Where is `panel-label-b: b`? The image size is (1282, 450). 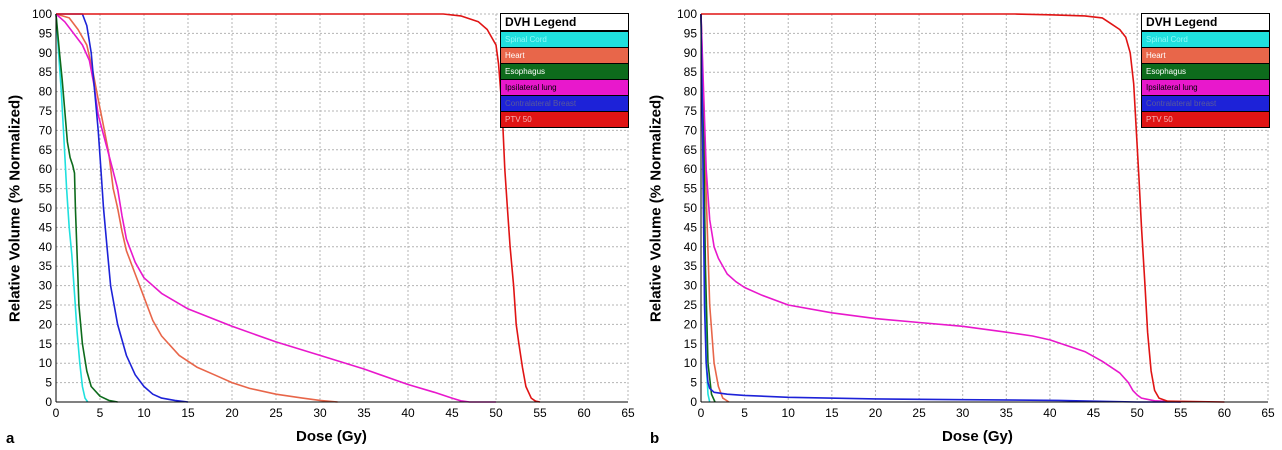 panel-label-b: b is located at coordinates (655, 438).